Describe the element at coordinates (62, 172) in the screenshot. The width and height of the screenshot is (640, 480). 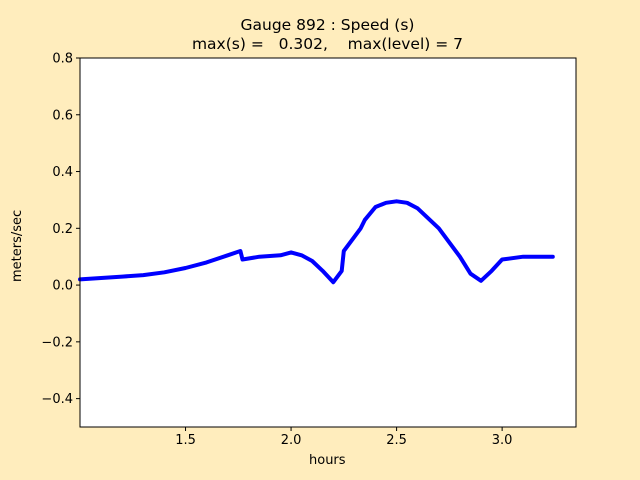
I see `y-tick-label: 0.4` at that location.